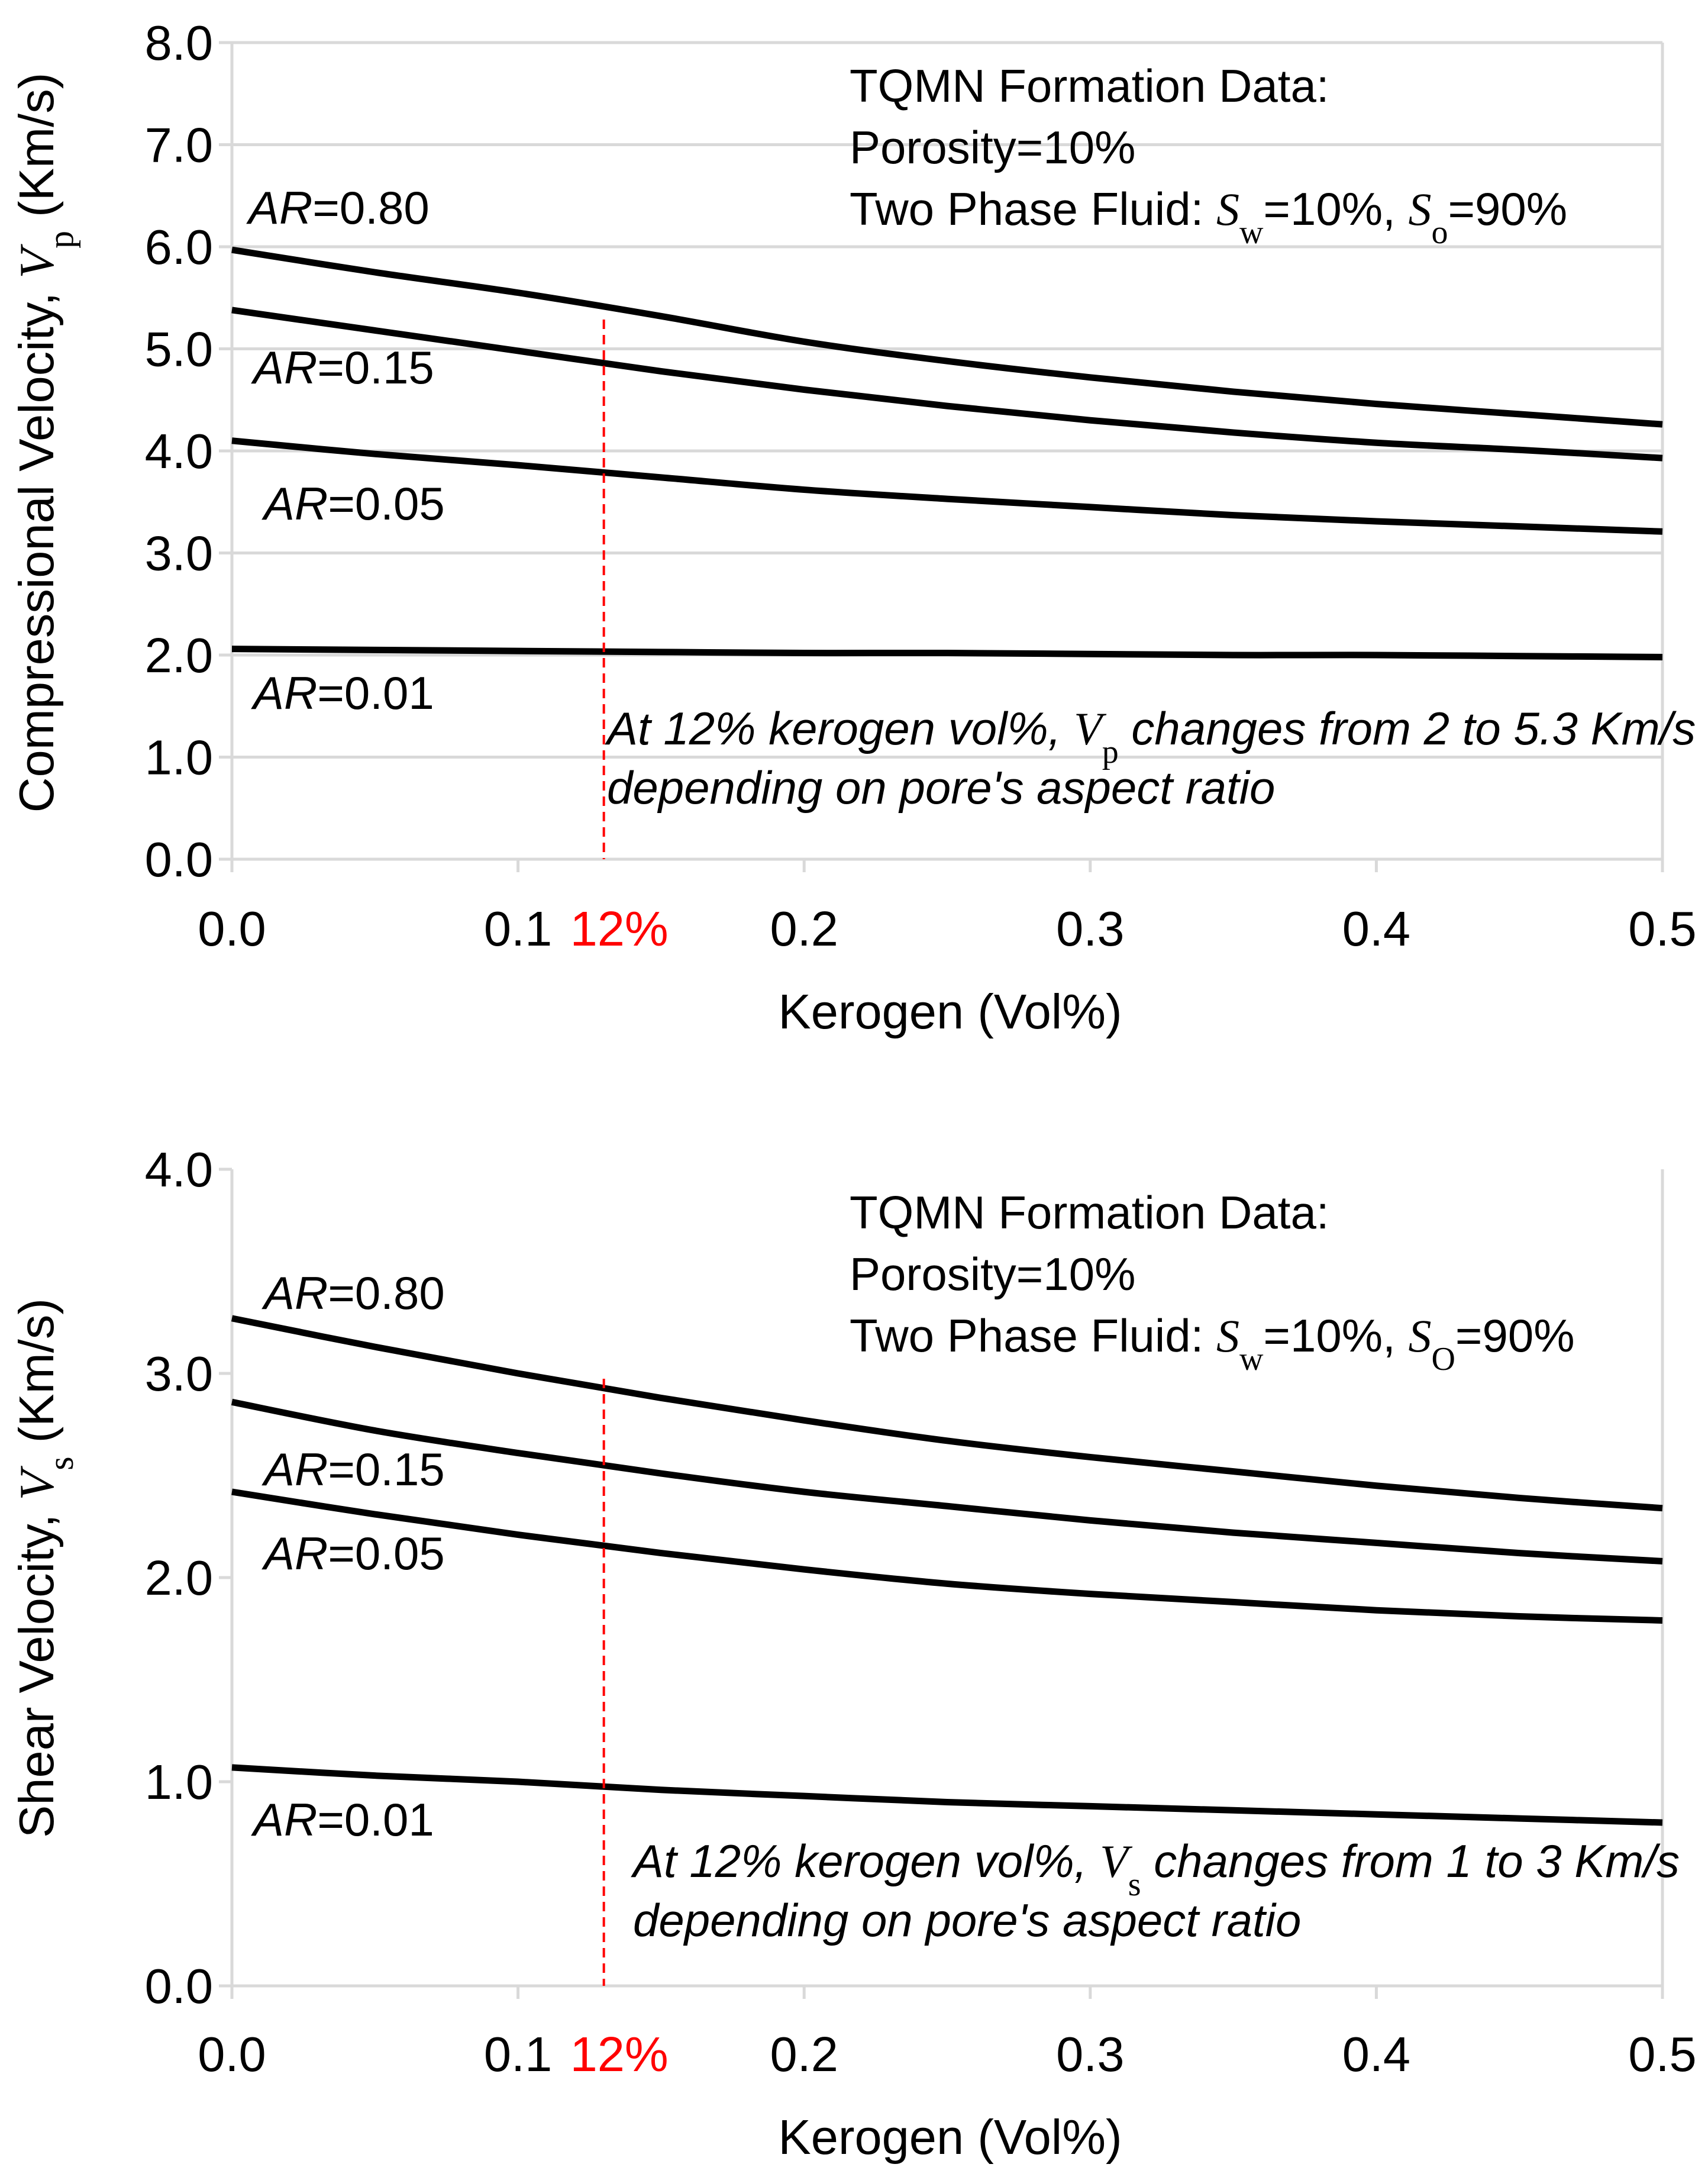 The height and width of the screenshot is (2177, 1708). I want to click on vs-x-tick-label: 0.5, so click(1662, 2054).